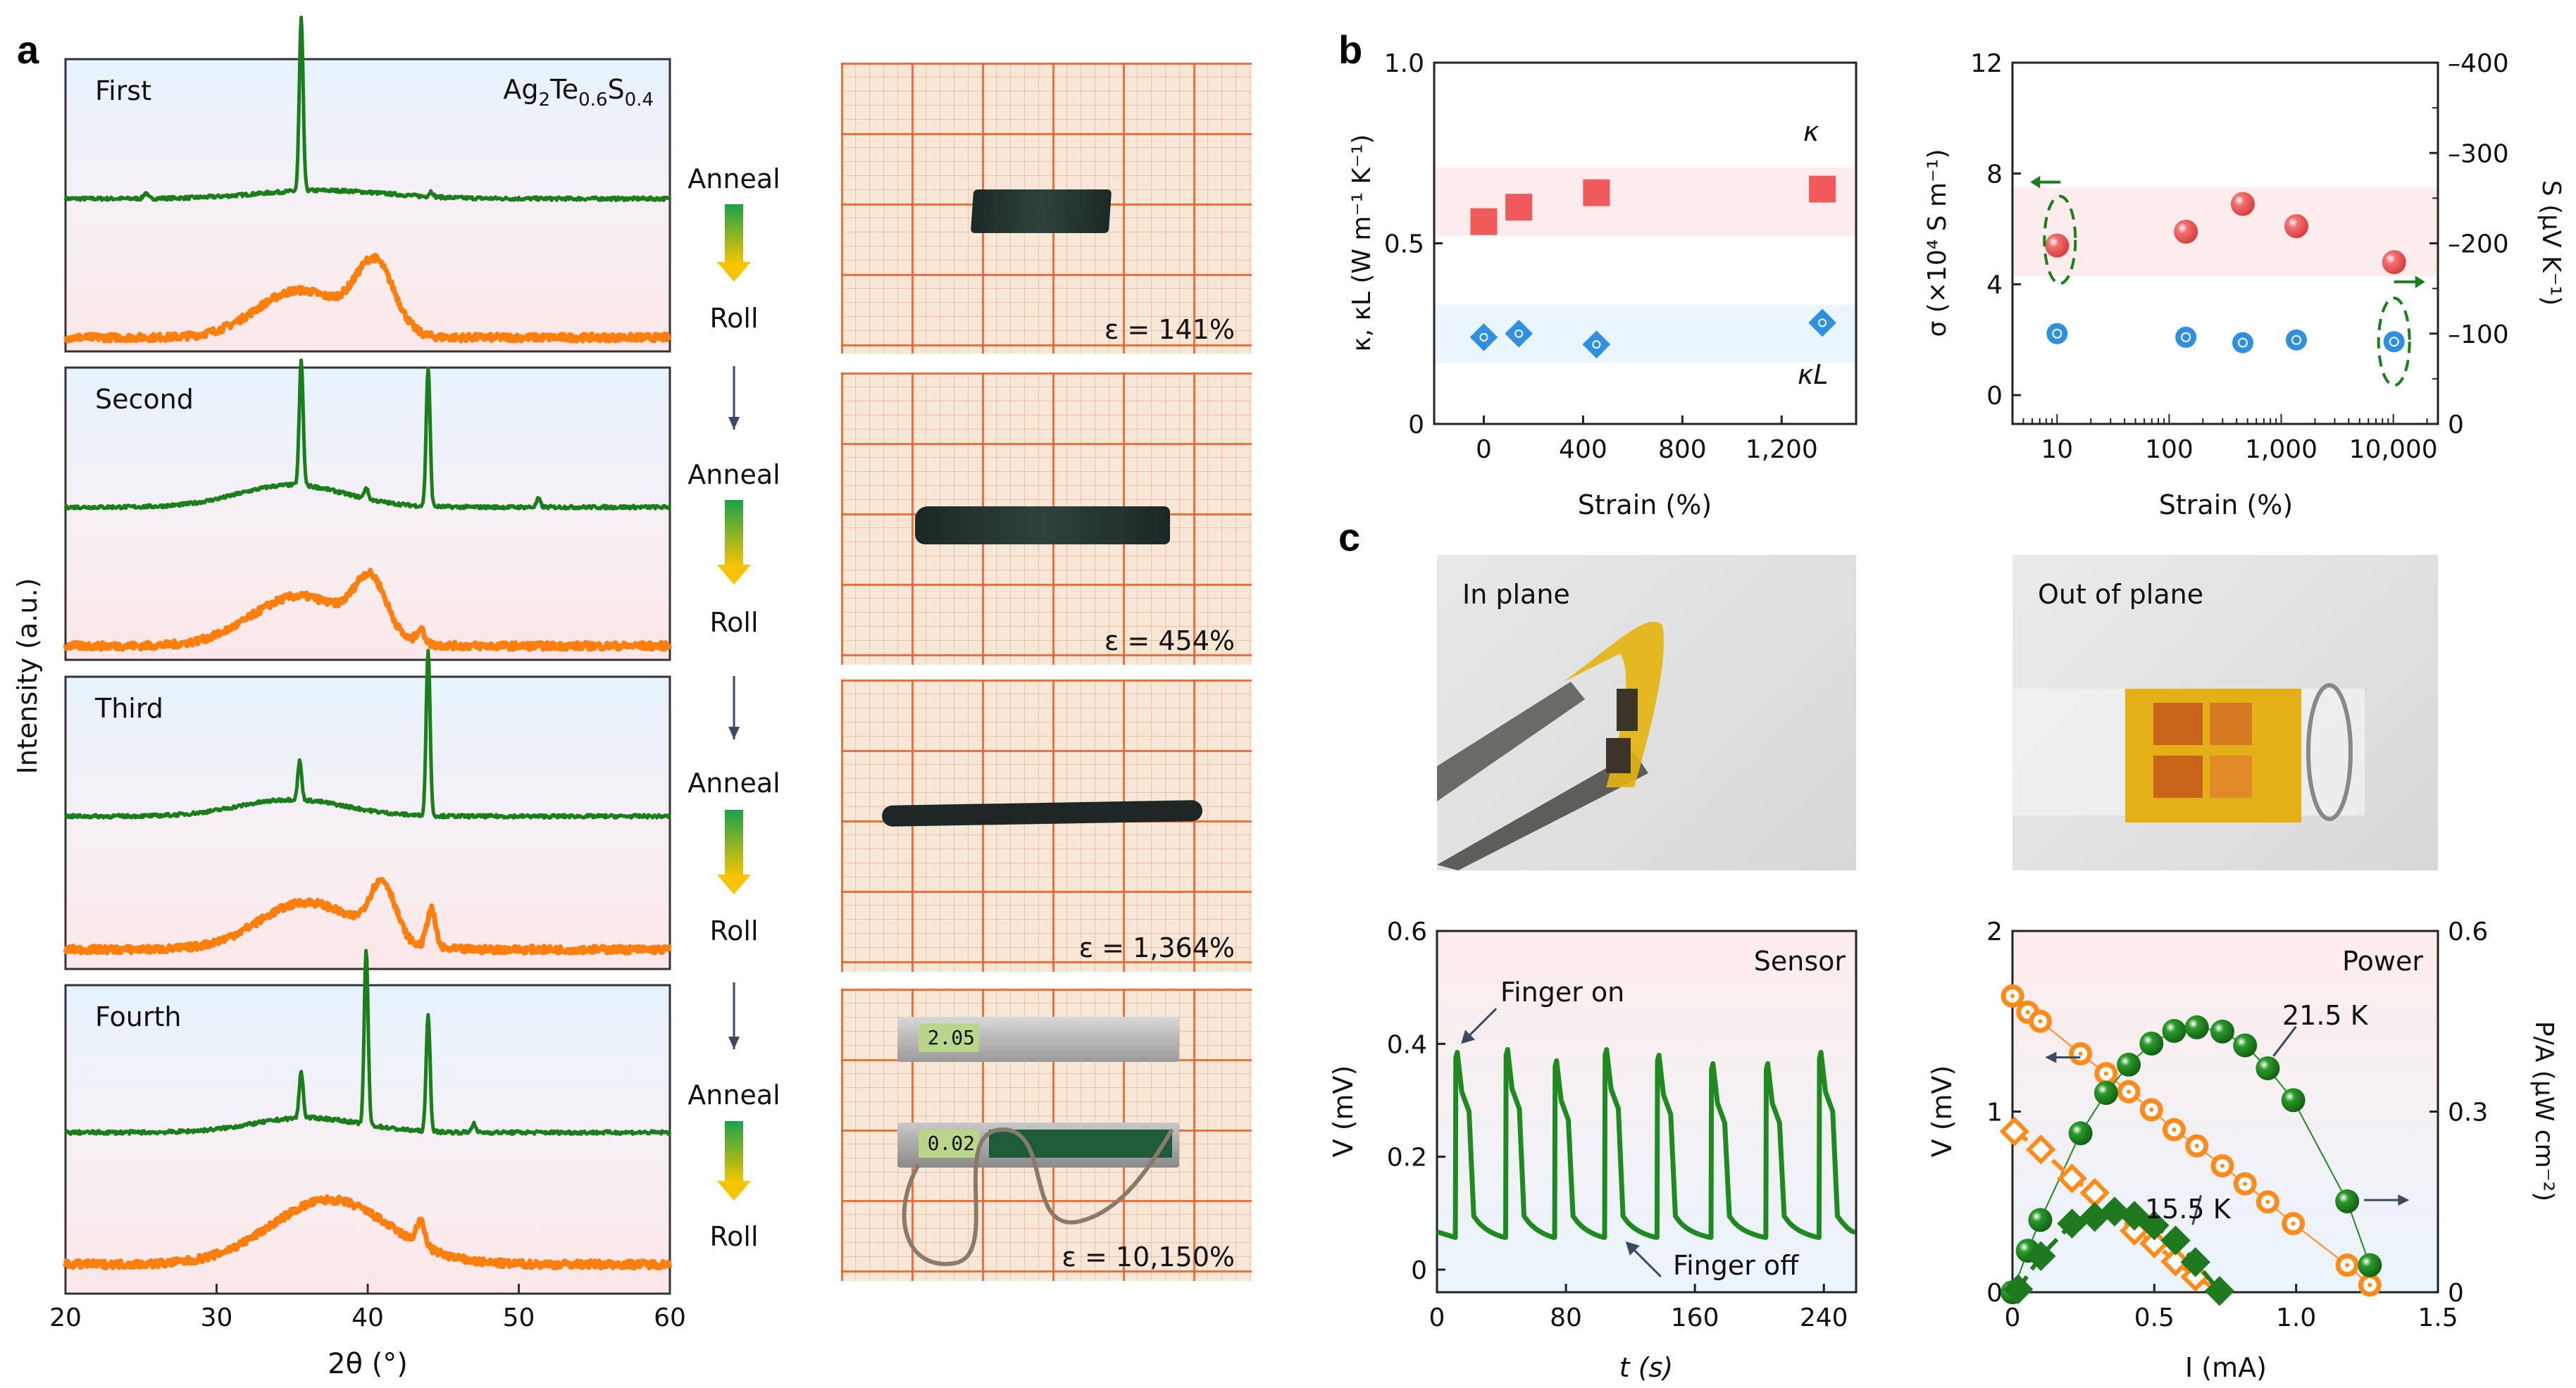  What do you see at coordinates (2325, 1015) in the screenshot?
I see `label-21-5K: 21.5 K` at bounding box center [2325, 1015].